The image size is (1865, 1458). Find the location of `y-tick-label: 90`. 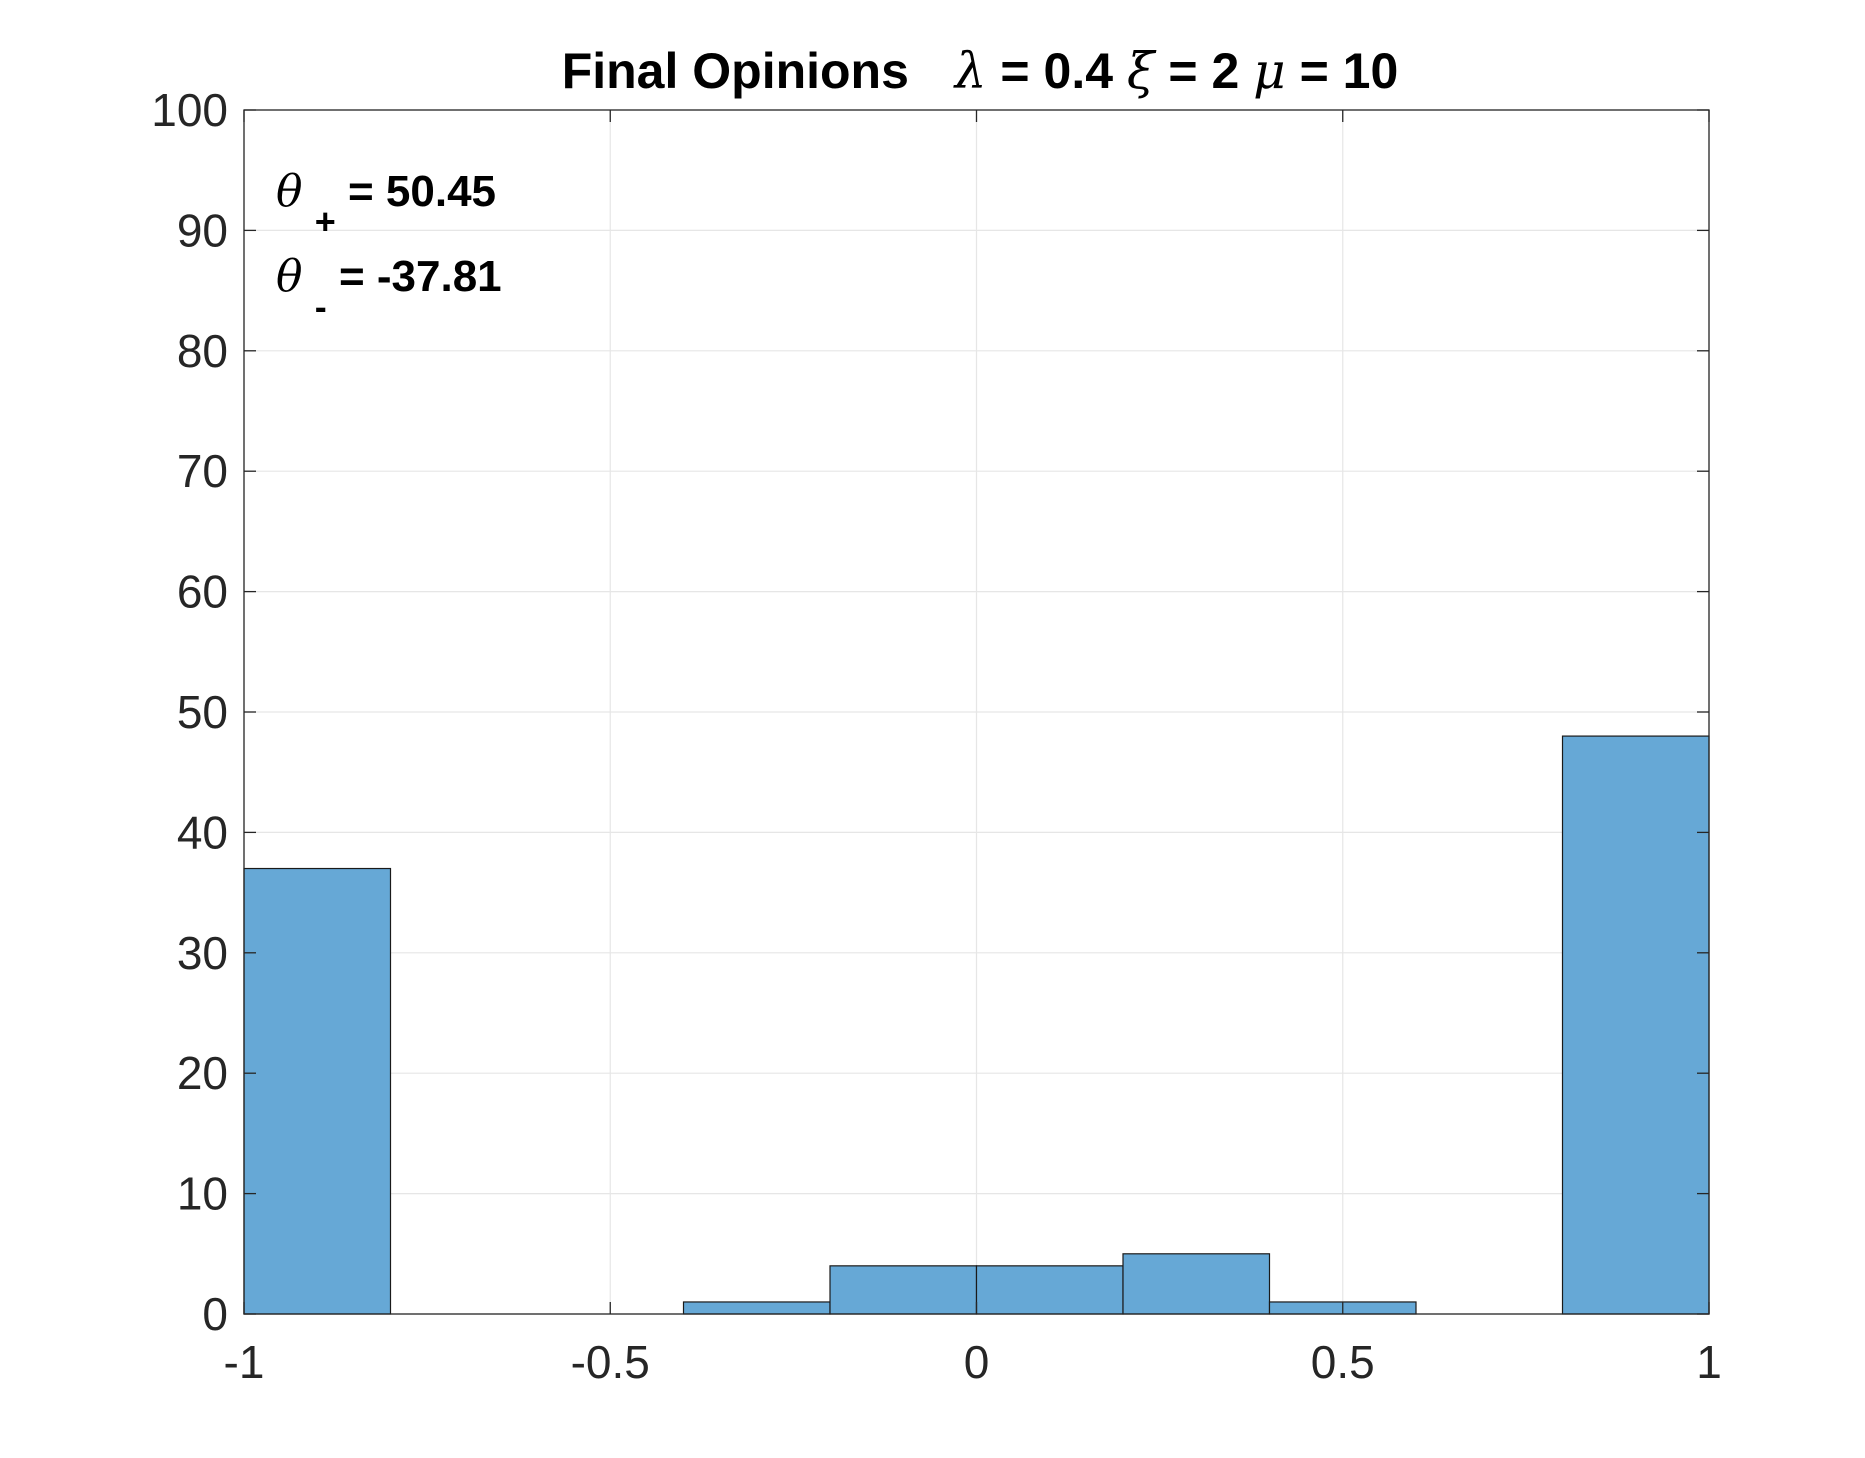

y-tick-label: 90 is located at coordinates (202, 230).